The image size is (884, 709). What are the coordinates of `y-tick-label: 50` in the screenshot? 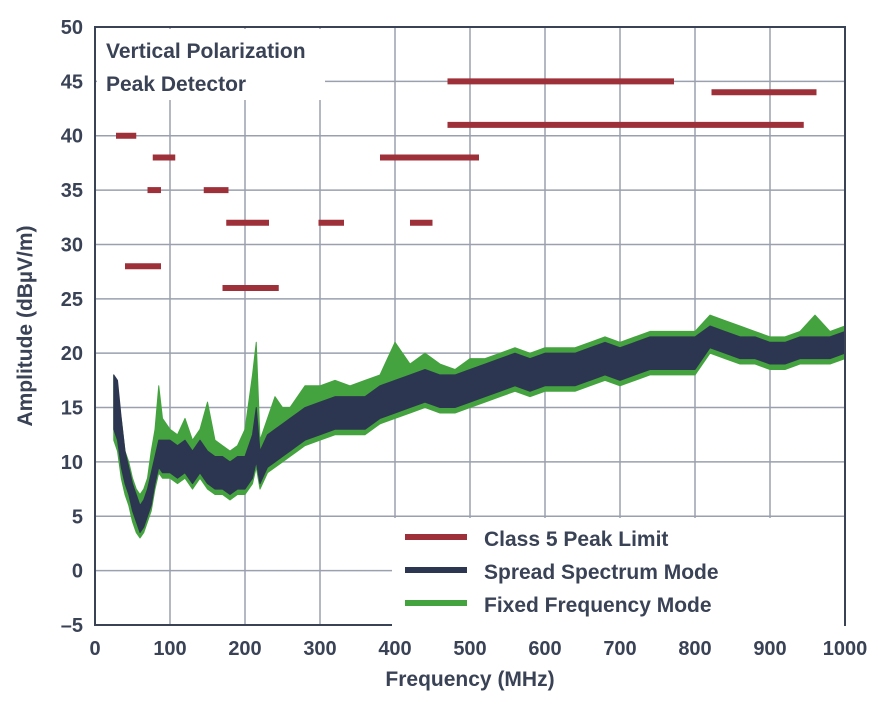 It's located at (72, 28).